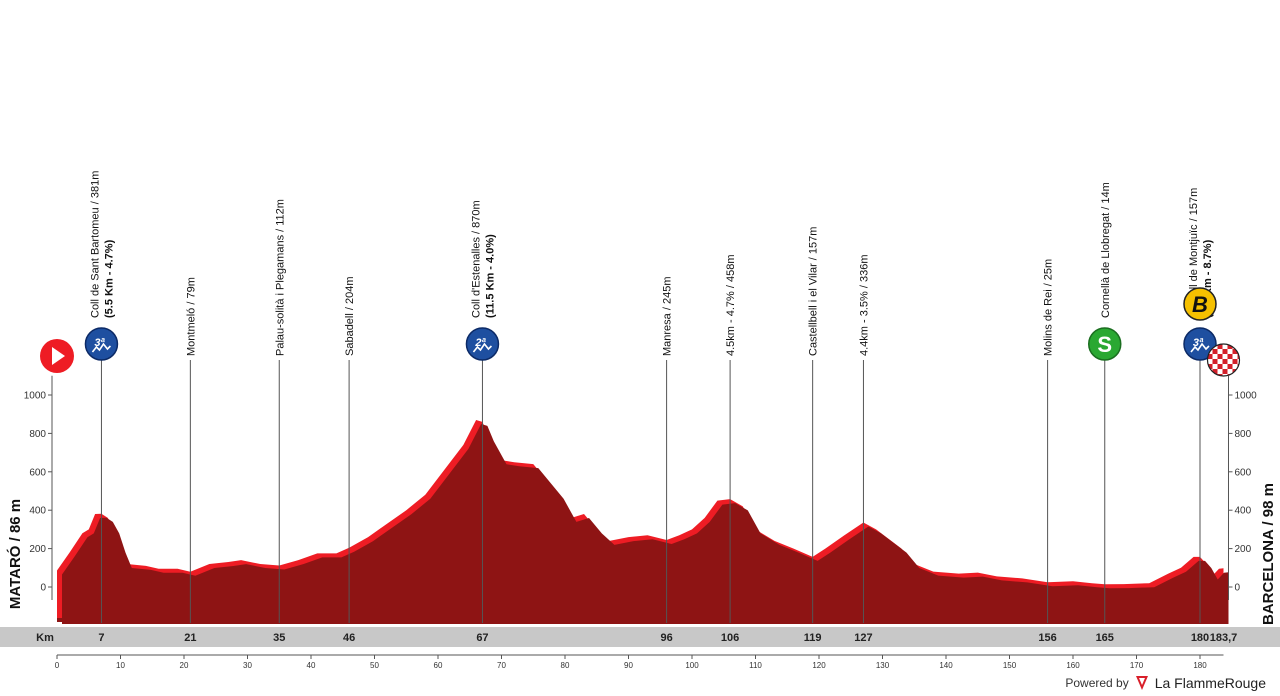  What do you see at coordinates (279, 638) in the screenshot?
I see `km-marker-label: 35` at bounding box center [279, 638].